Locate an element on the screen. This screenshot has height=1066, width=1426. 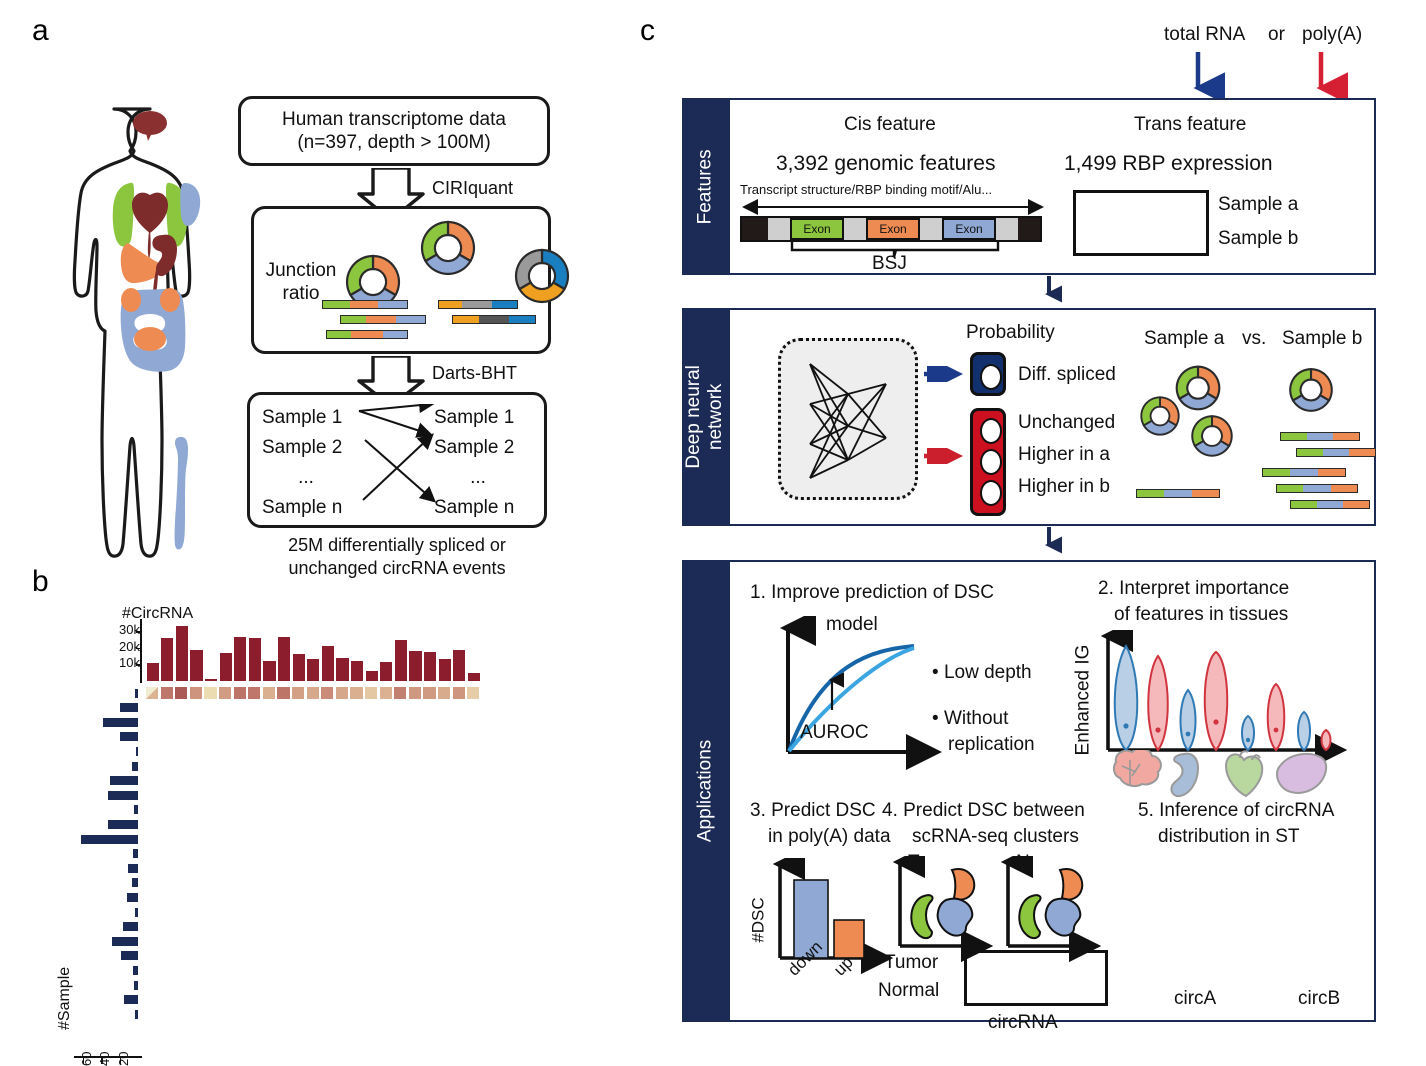
organ-brain is located at coordinates (150, 123).